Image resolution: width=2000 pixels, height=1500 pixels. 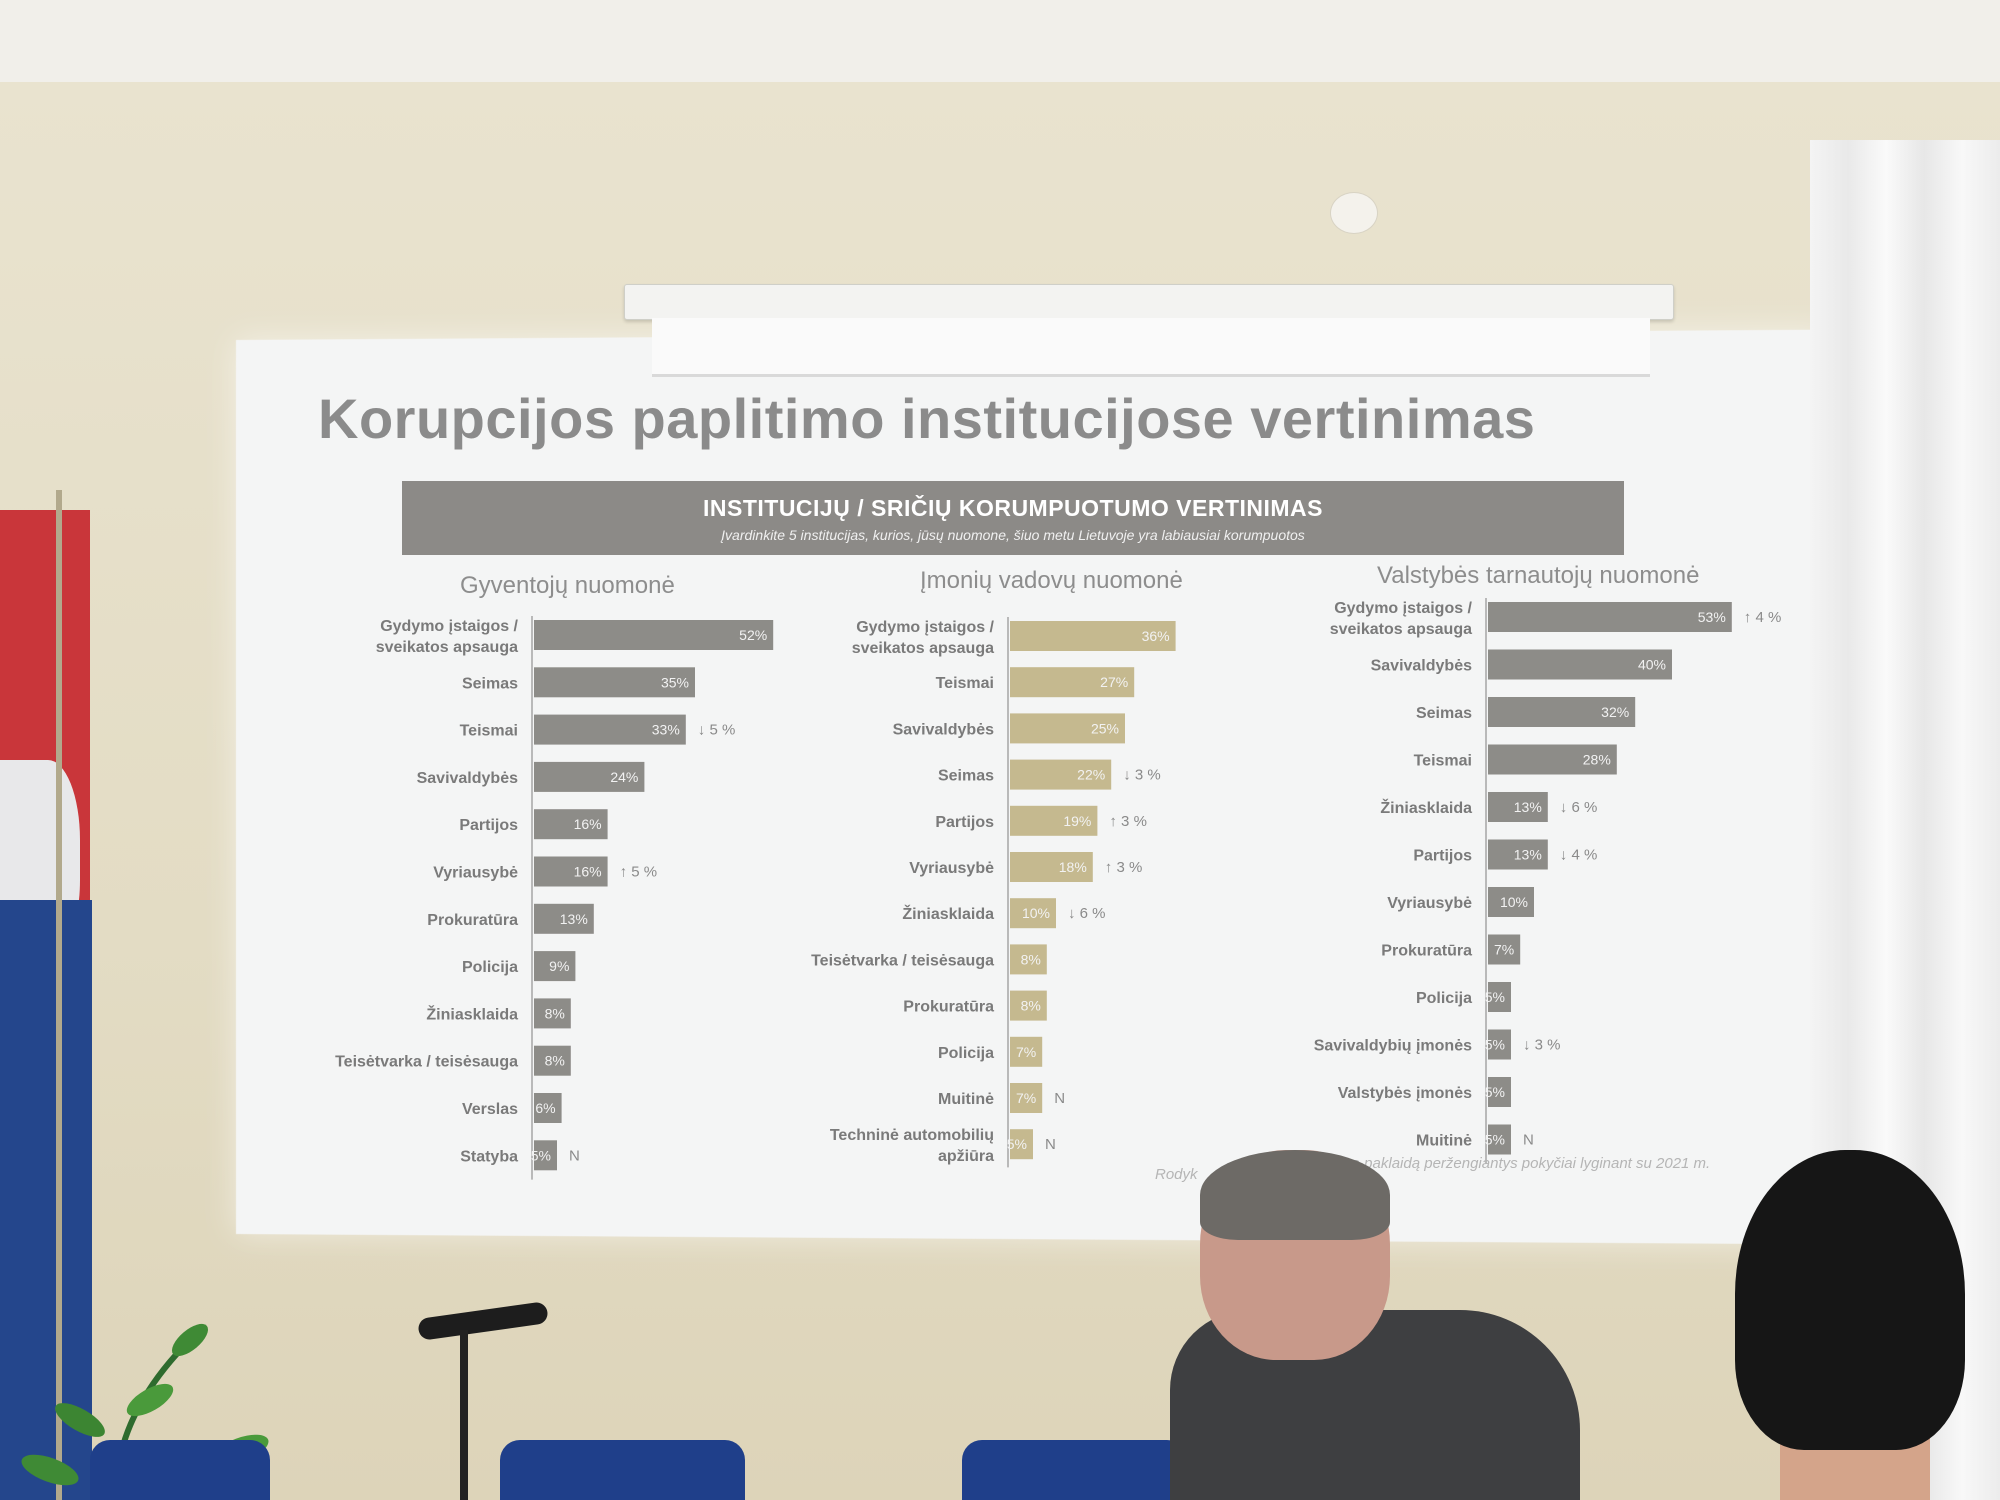 I want to click on category-label: Verslas, so click(x=490, y=1109).